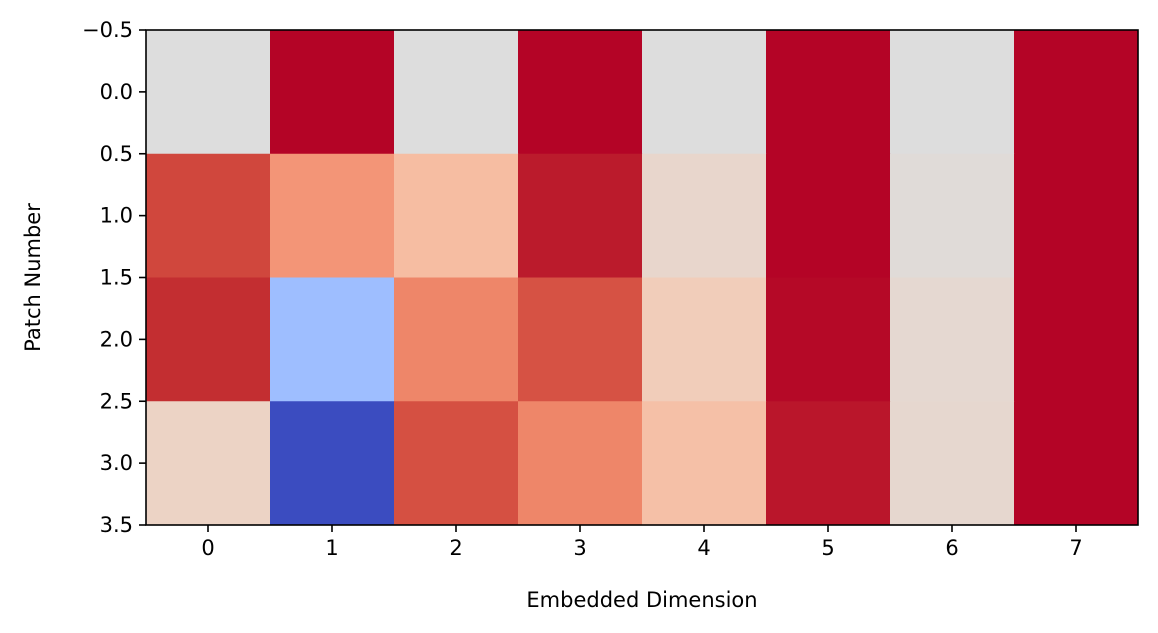  I want to click on x-tick-label: 5, so click(827, 548).